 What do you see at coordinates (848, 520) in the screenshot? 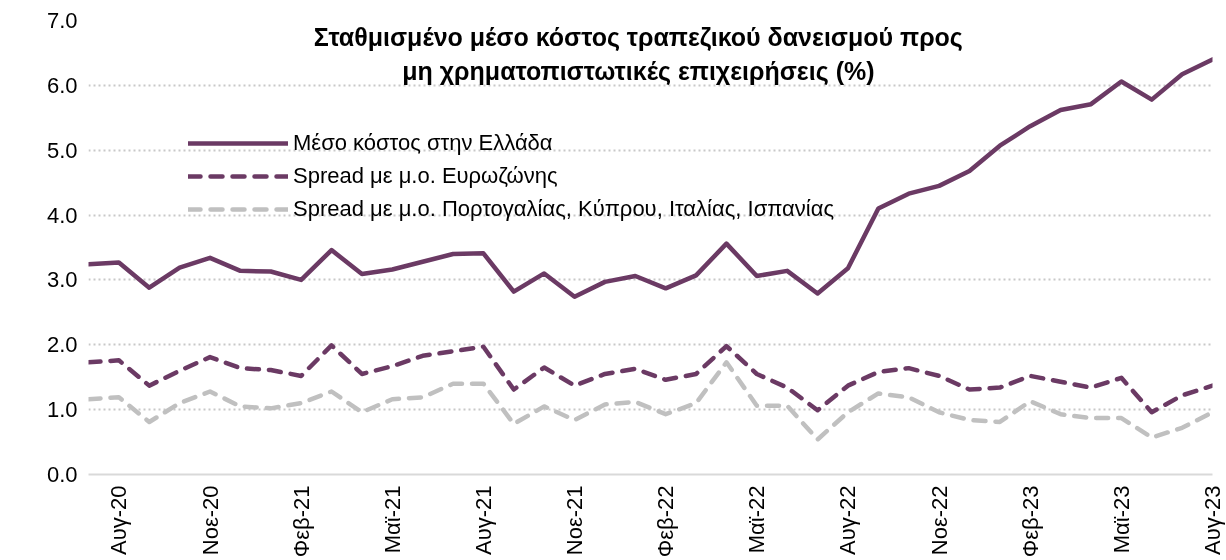
I see `x-tick-label: Αυγ-22` at bounding box center [848, 520].